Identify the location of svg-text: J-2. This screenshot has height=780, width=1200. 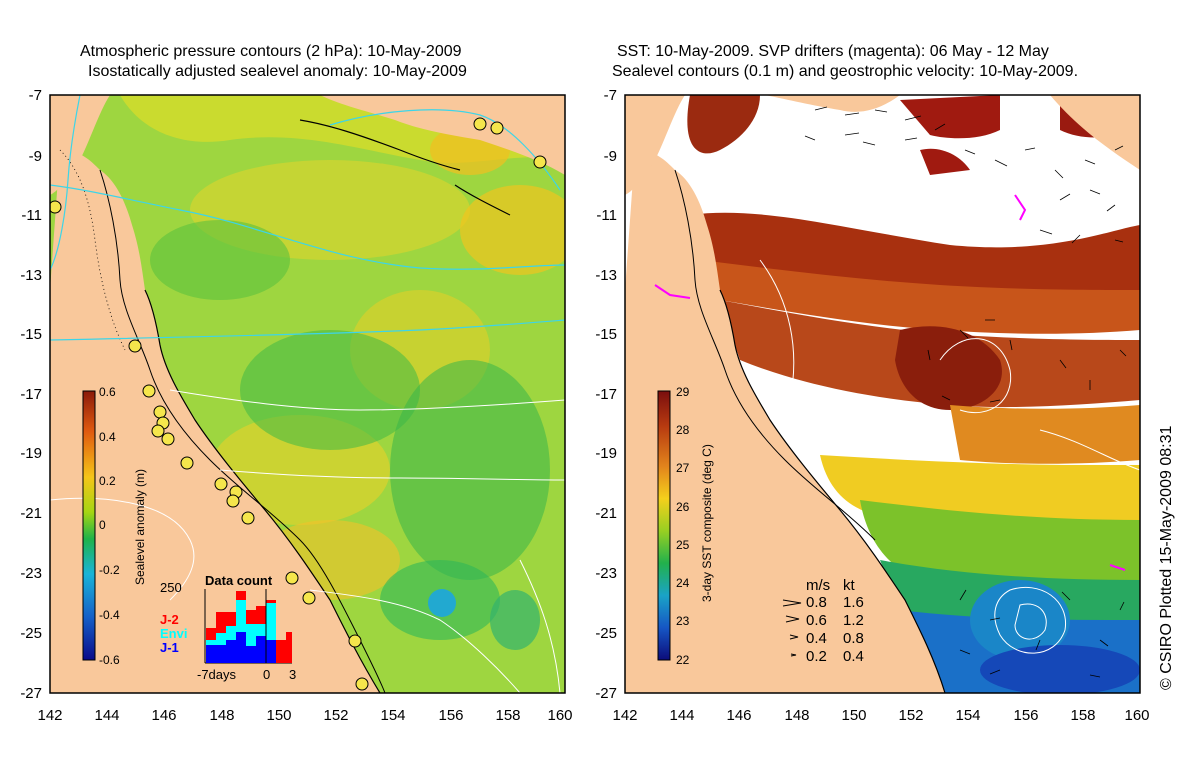
(169, 619).